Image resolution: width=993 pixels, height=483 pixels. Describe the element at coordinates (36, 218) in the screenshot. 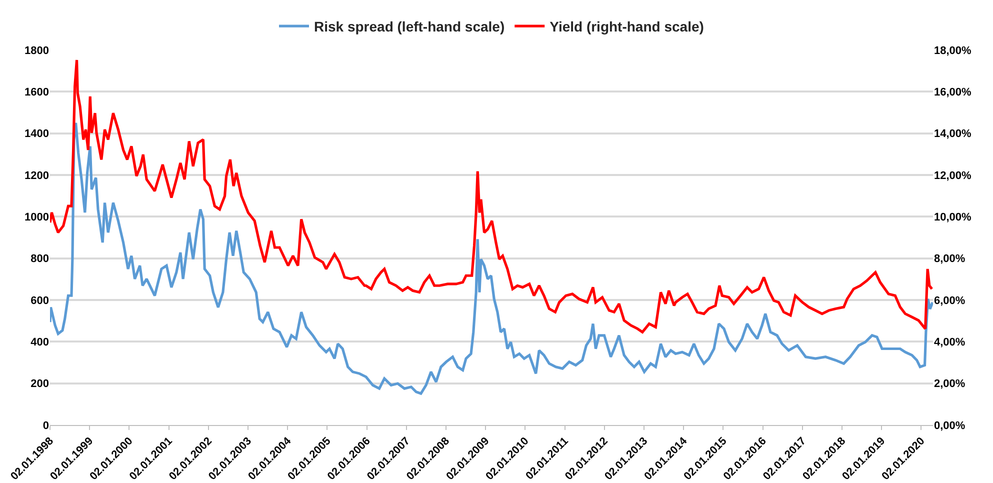

I see `y-tick-label: 1000` at that location.